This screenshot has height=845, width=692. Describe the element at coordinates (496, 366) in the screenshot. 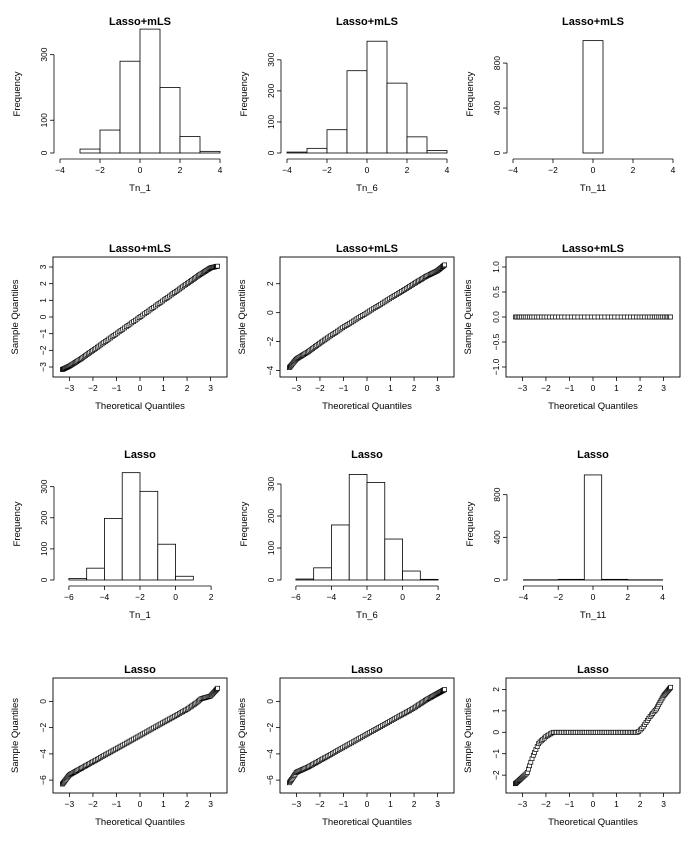

I see `y-tick-label: −1.0` at that location.